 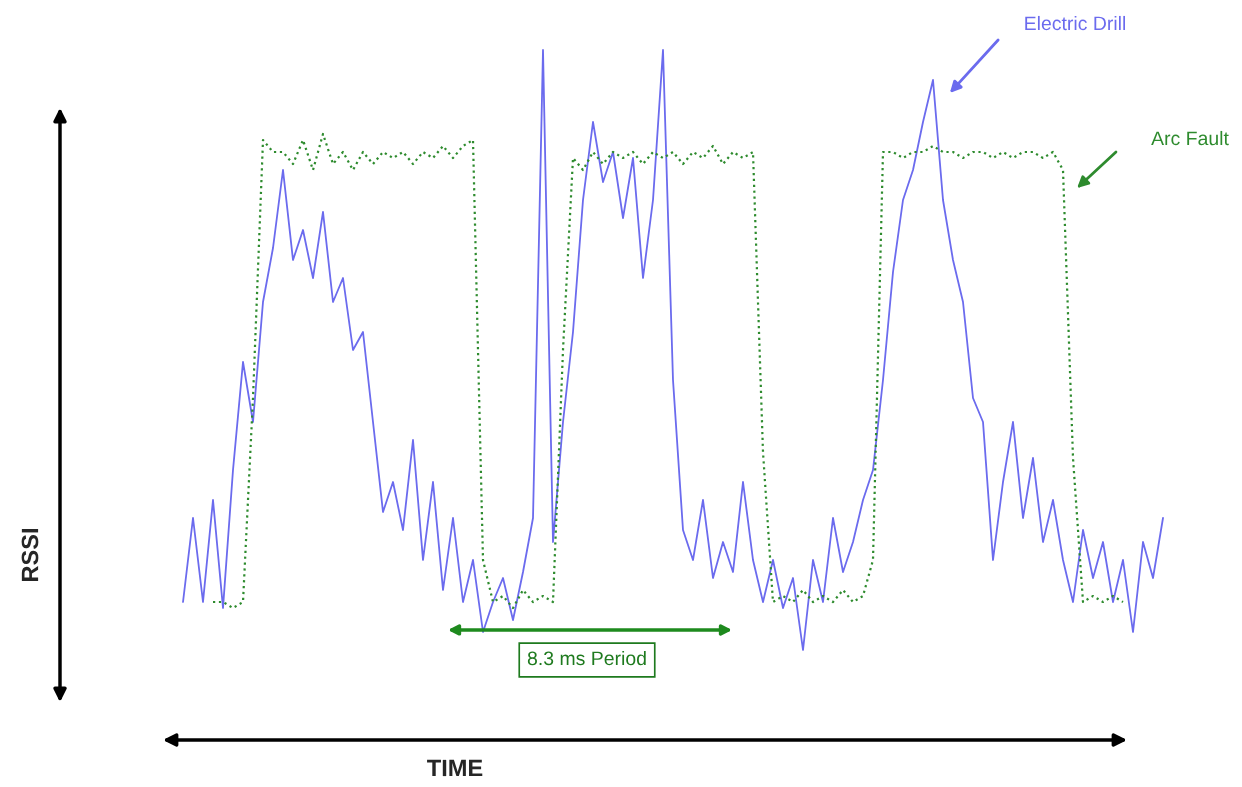 I want to click on text: TIME, so click(x=455, y=768).